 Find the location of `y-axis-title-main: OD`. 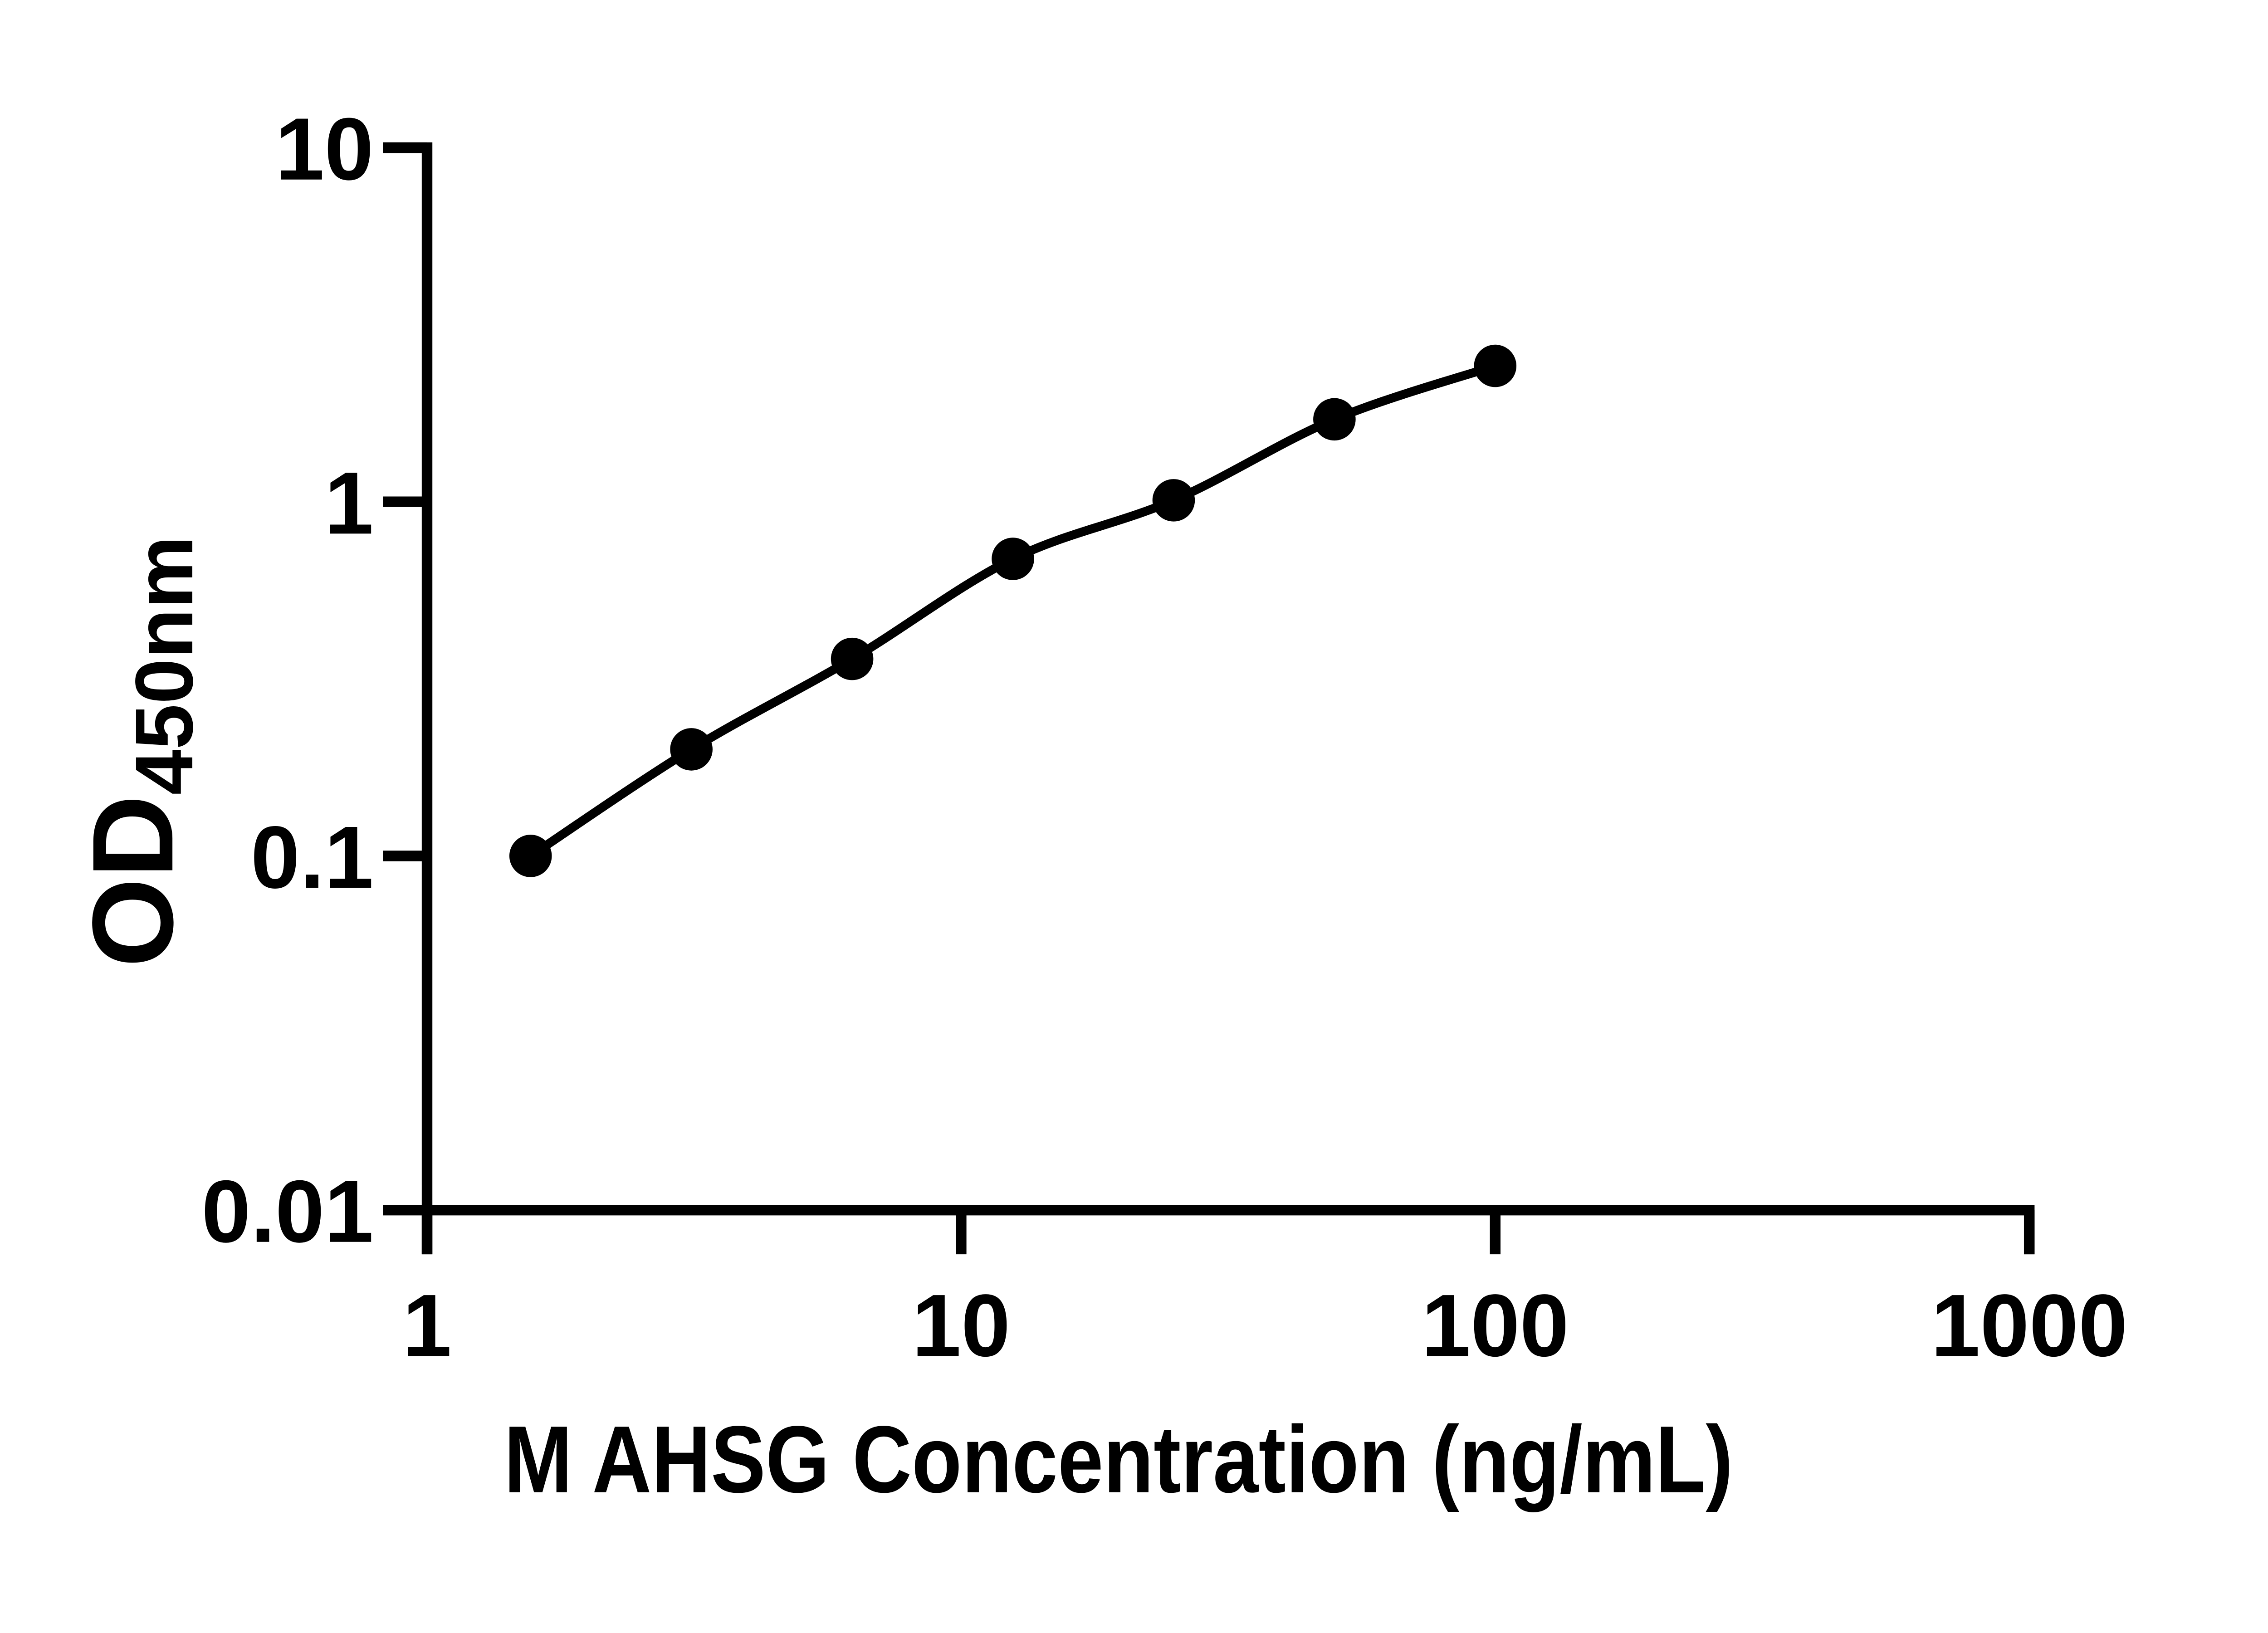

y-axis-title-main: OD is located at coordinates (133, 881).